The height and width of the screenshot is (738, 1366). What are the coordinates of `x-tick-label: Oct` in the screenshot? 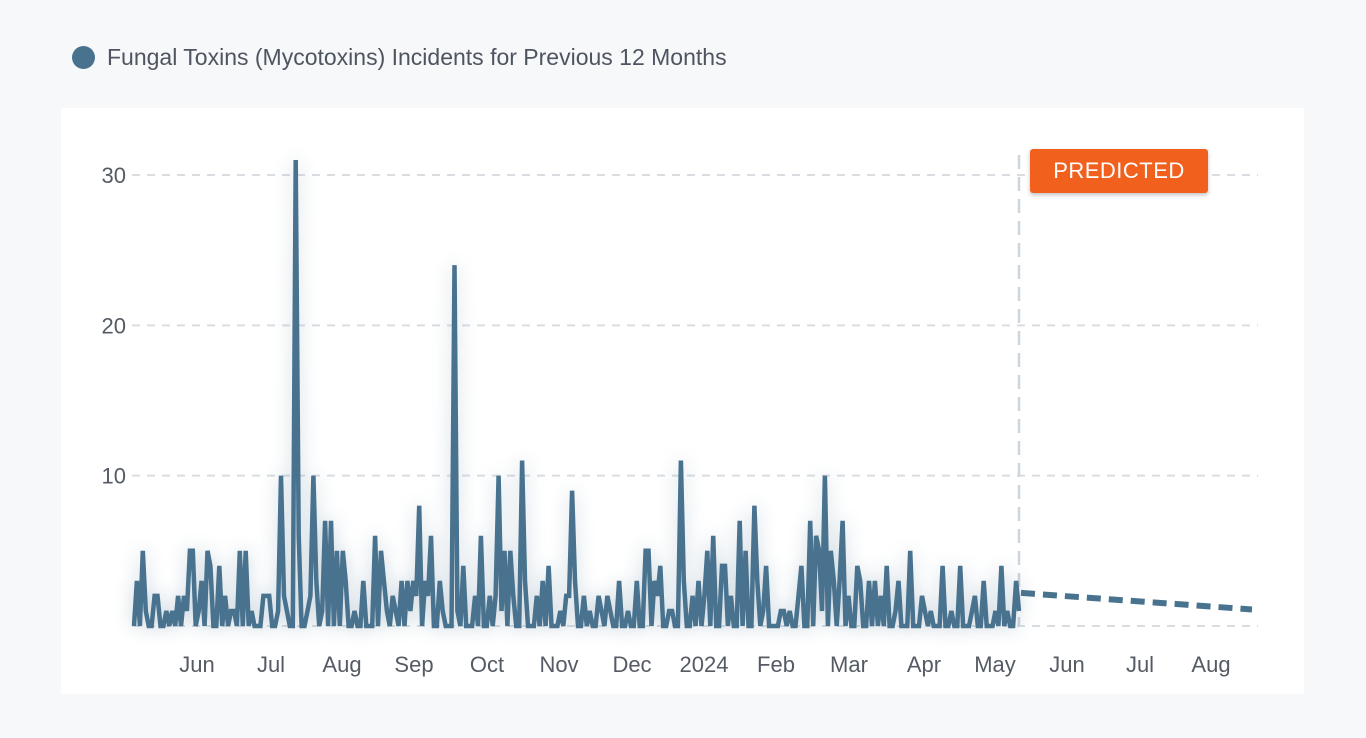 It's located at (487, 664).